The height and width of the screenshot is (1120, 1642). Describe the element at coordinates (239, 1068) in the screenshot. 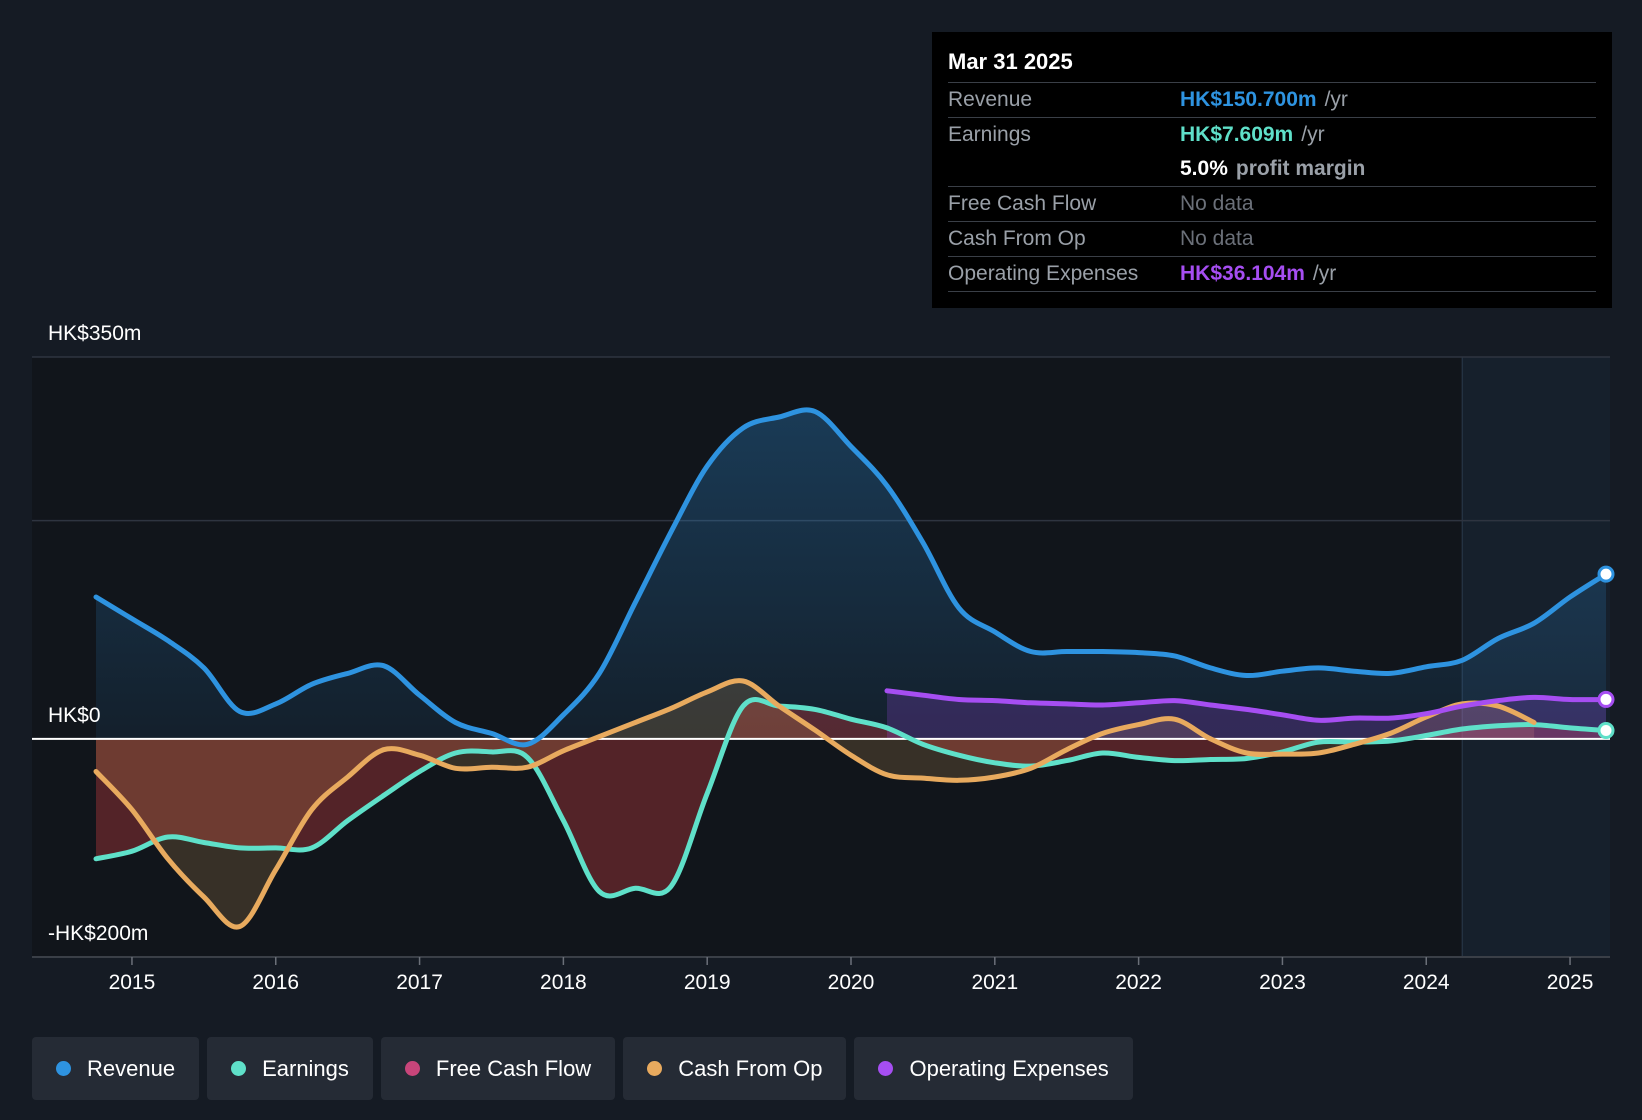

I see `earnings-dot-icon` at that location.